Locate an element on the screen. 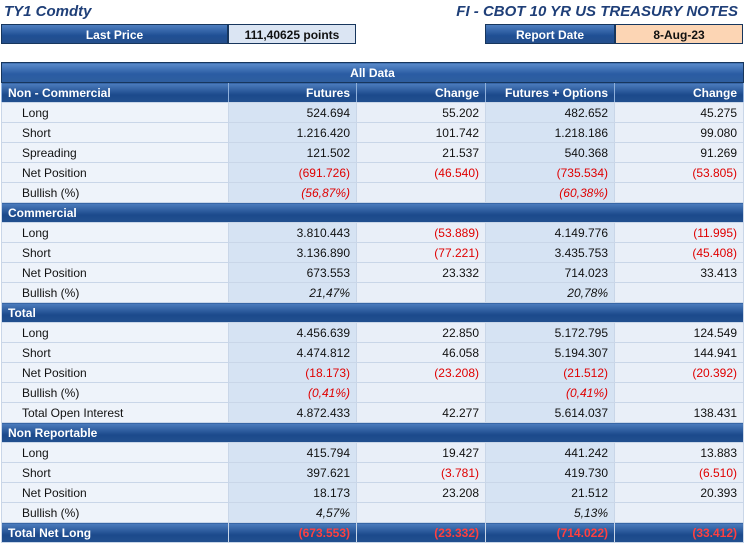 The height and width of the screenshot is (543, 744). table-cell: (3.781) is located at coordinates (421, 472).